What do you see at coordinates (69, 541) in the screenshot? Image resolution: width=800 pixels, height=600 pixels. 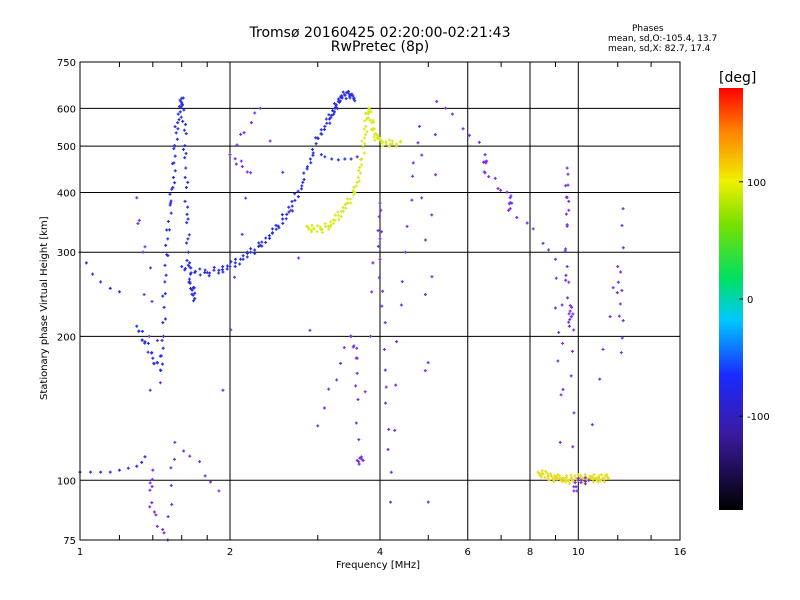 I see `y-tick-label: 75` at bounding box center [69, 541].